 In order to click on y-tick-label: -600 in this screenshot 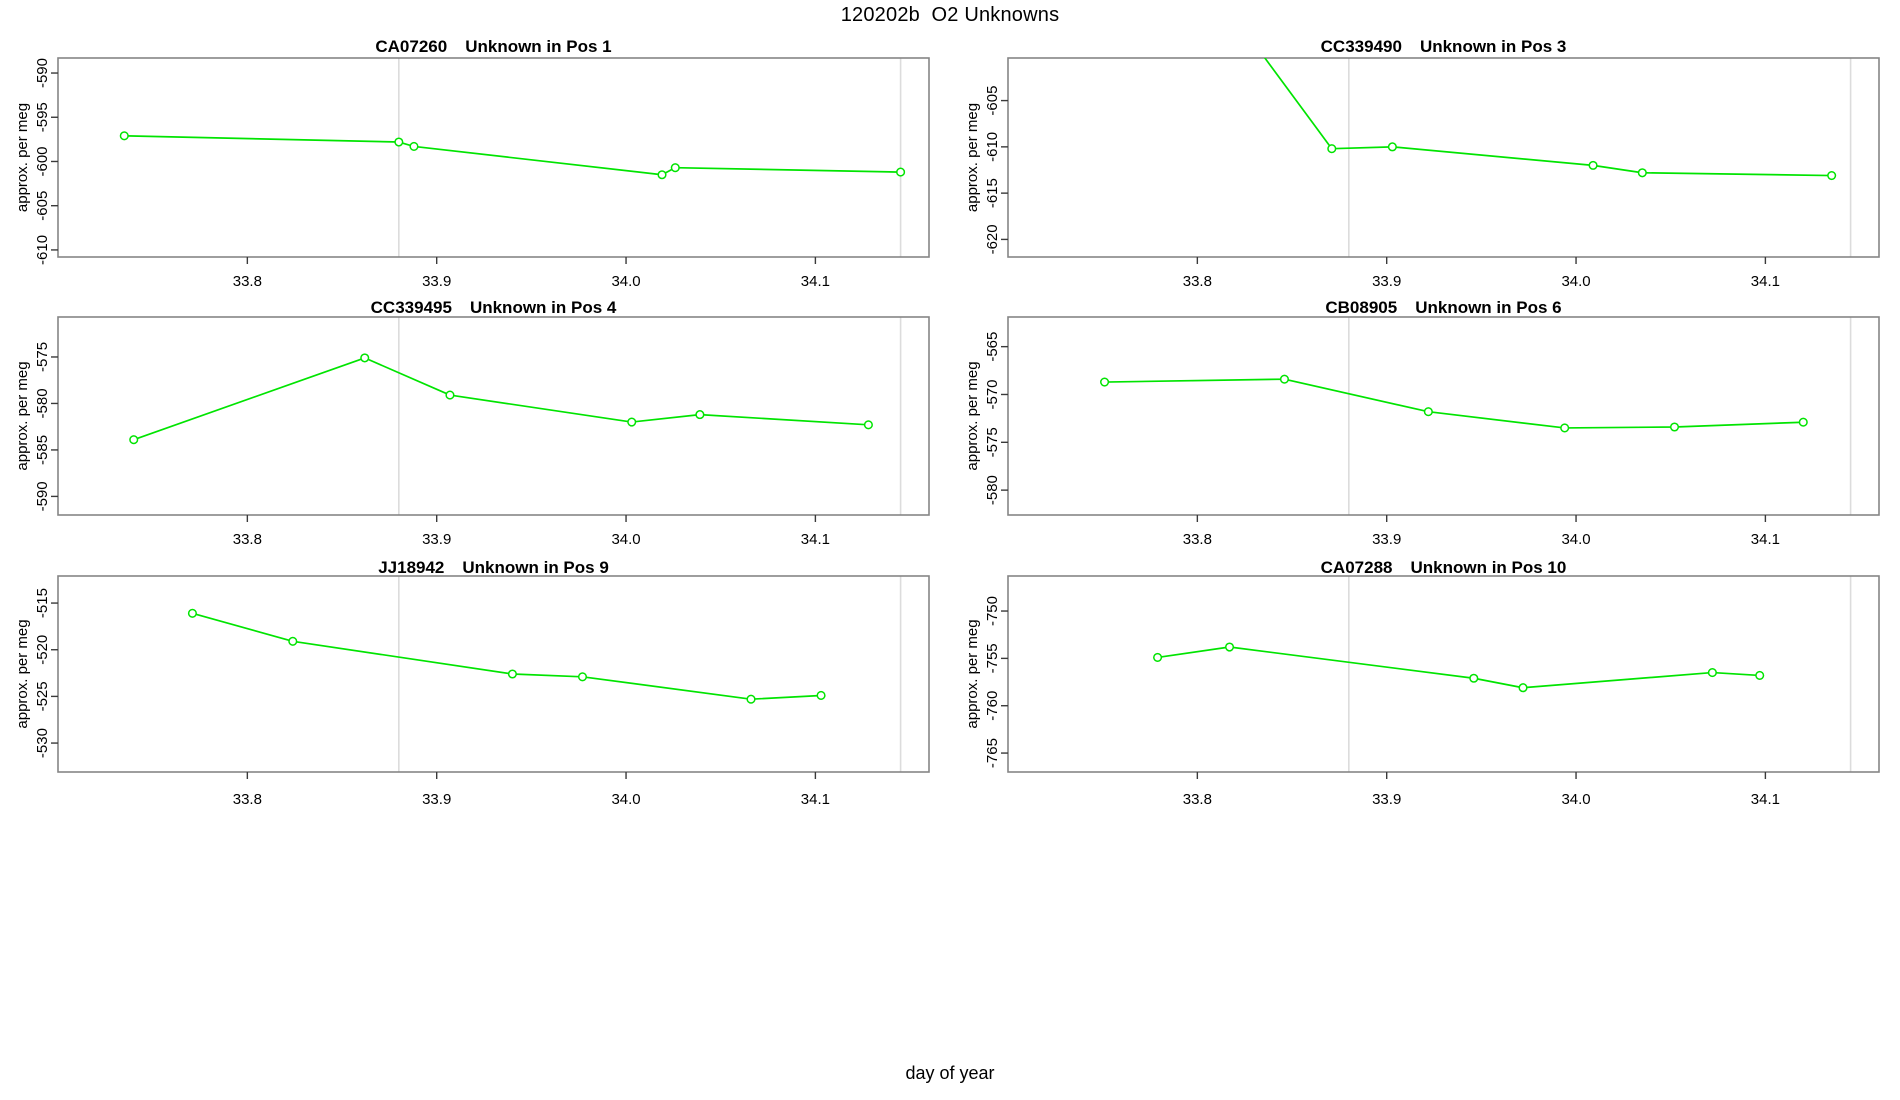, I will do `click(42, 161)`.